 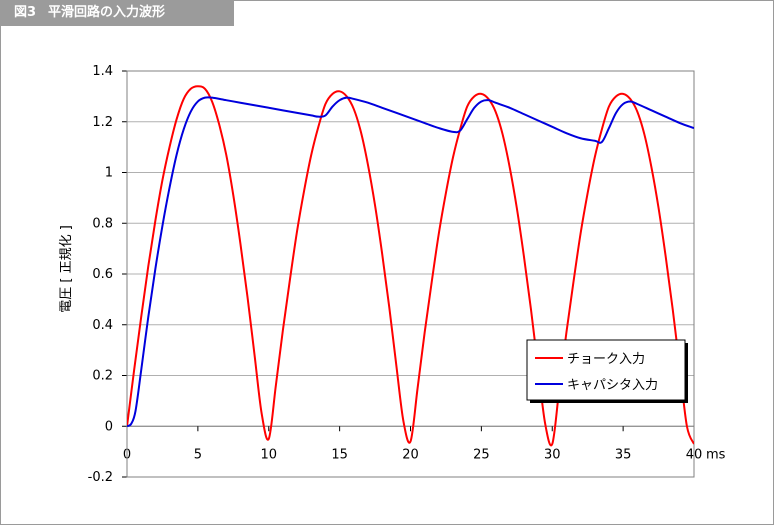 I want to click on legend, so click(x=606, y=370).